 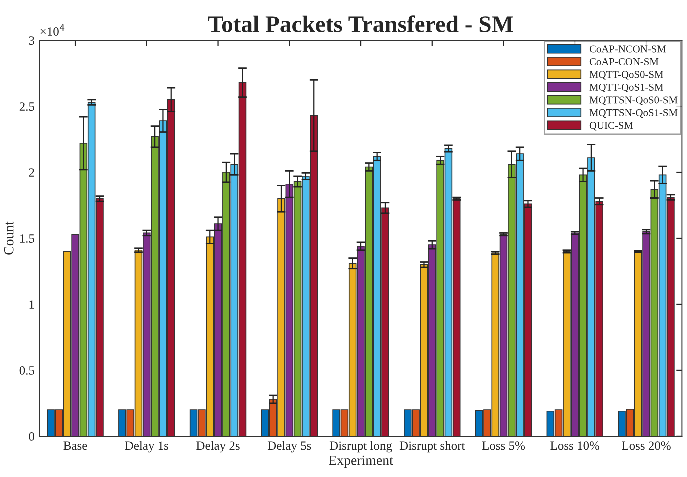 I want to click on x-axis-title: Experiment, so click(x=361, y=462).